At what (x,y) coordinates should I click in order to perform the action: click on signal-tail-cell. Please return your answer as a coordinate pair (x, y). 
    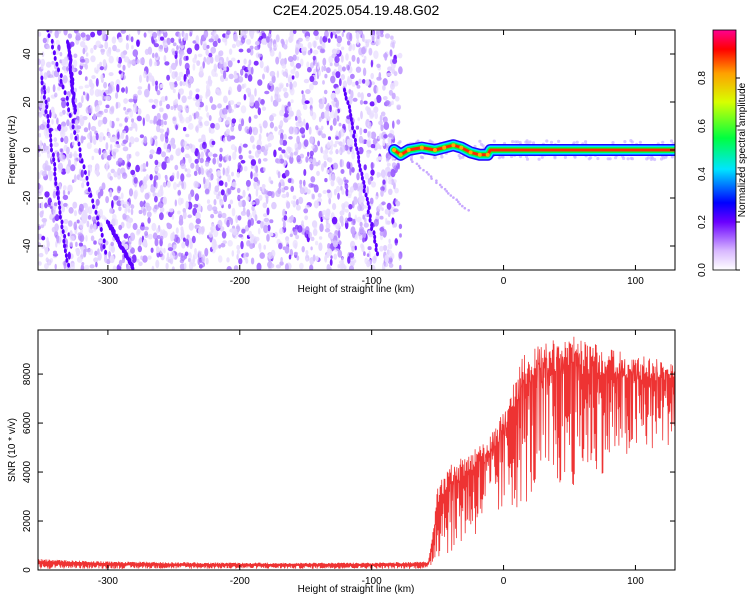
    Looking at the image, I should click on (445, 189).